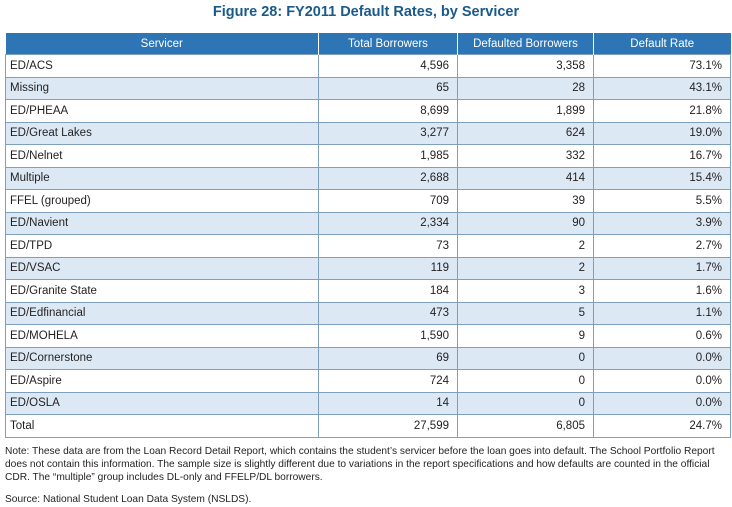  I want to click on cell-defaulted-borrowers: 5, so click(525, 313).